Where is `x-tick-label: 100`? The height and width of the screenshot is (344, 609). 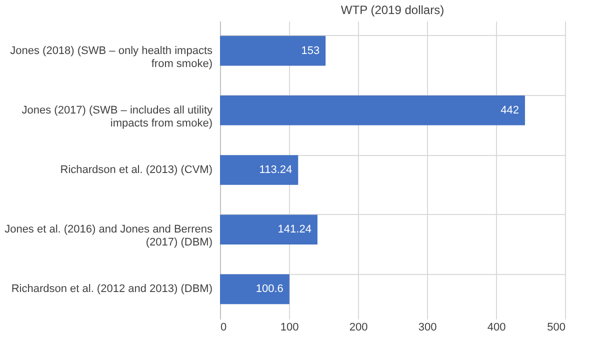 x-tick-label: 100 is located at coordinates (289, 328).